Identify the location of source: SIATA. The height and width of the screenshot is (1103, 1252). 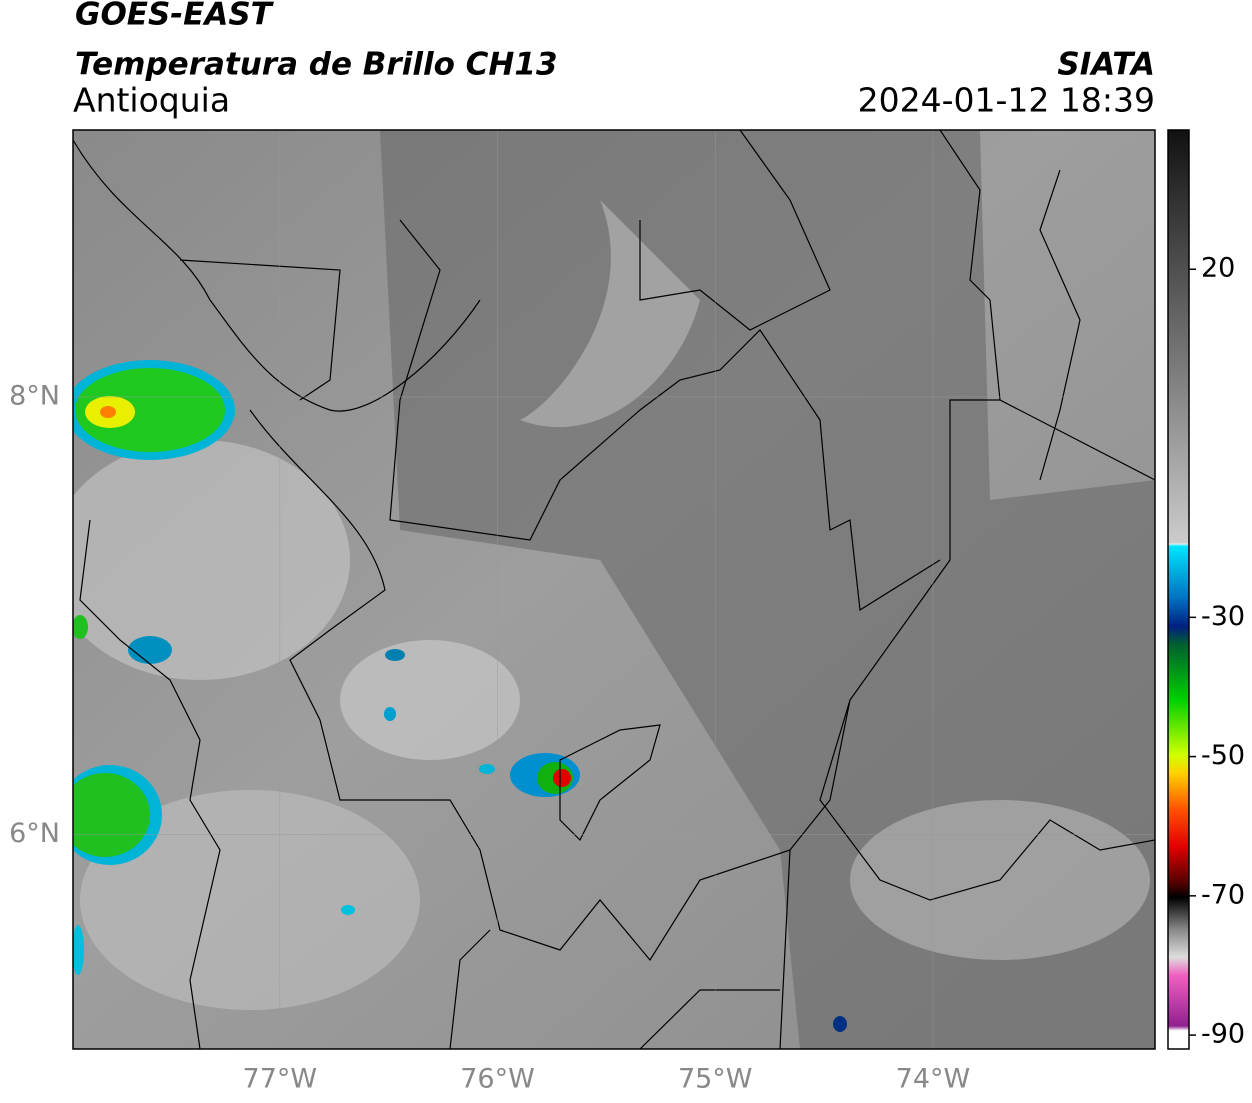
(1106, 65).